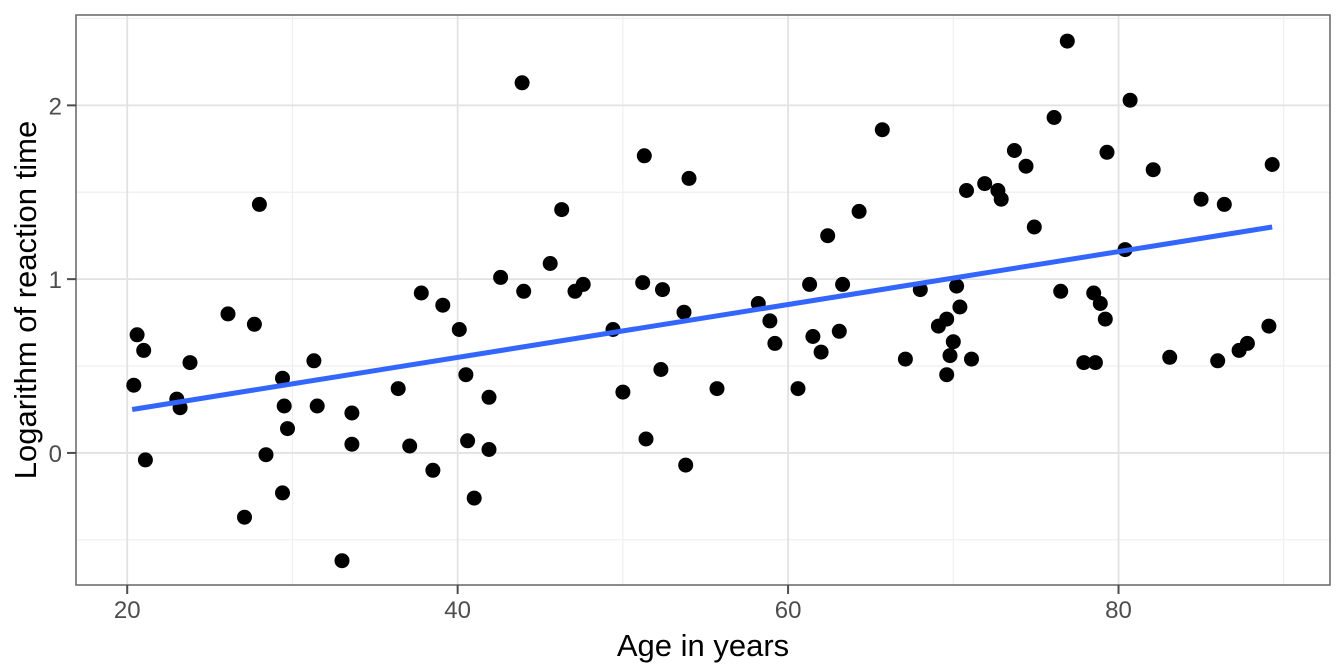 The image size is (1344, 672). I want to click on x-axis-title: Age in years, so click(703, 645).